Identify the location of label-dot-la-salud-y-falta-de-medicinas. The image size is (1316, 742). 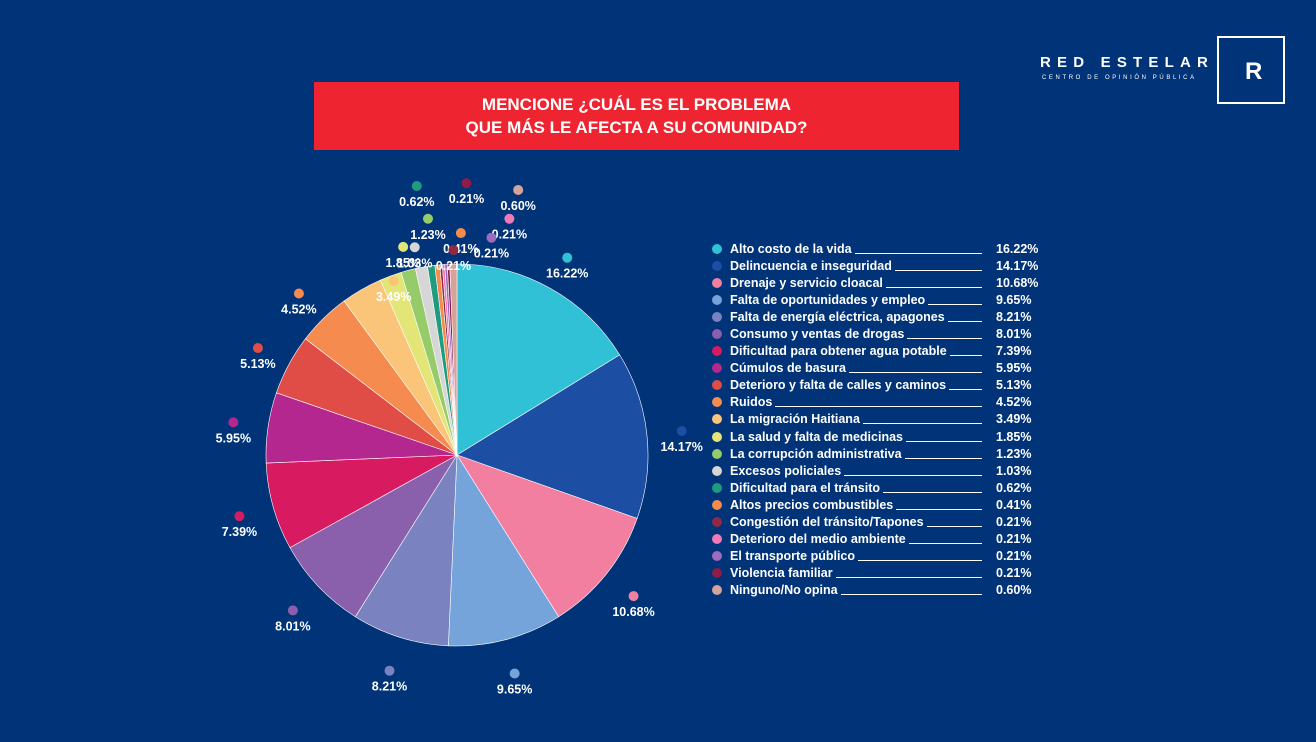
(403, 246).